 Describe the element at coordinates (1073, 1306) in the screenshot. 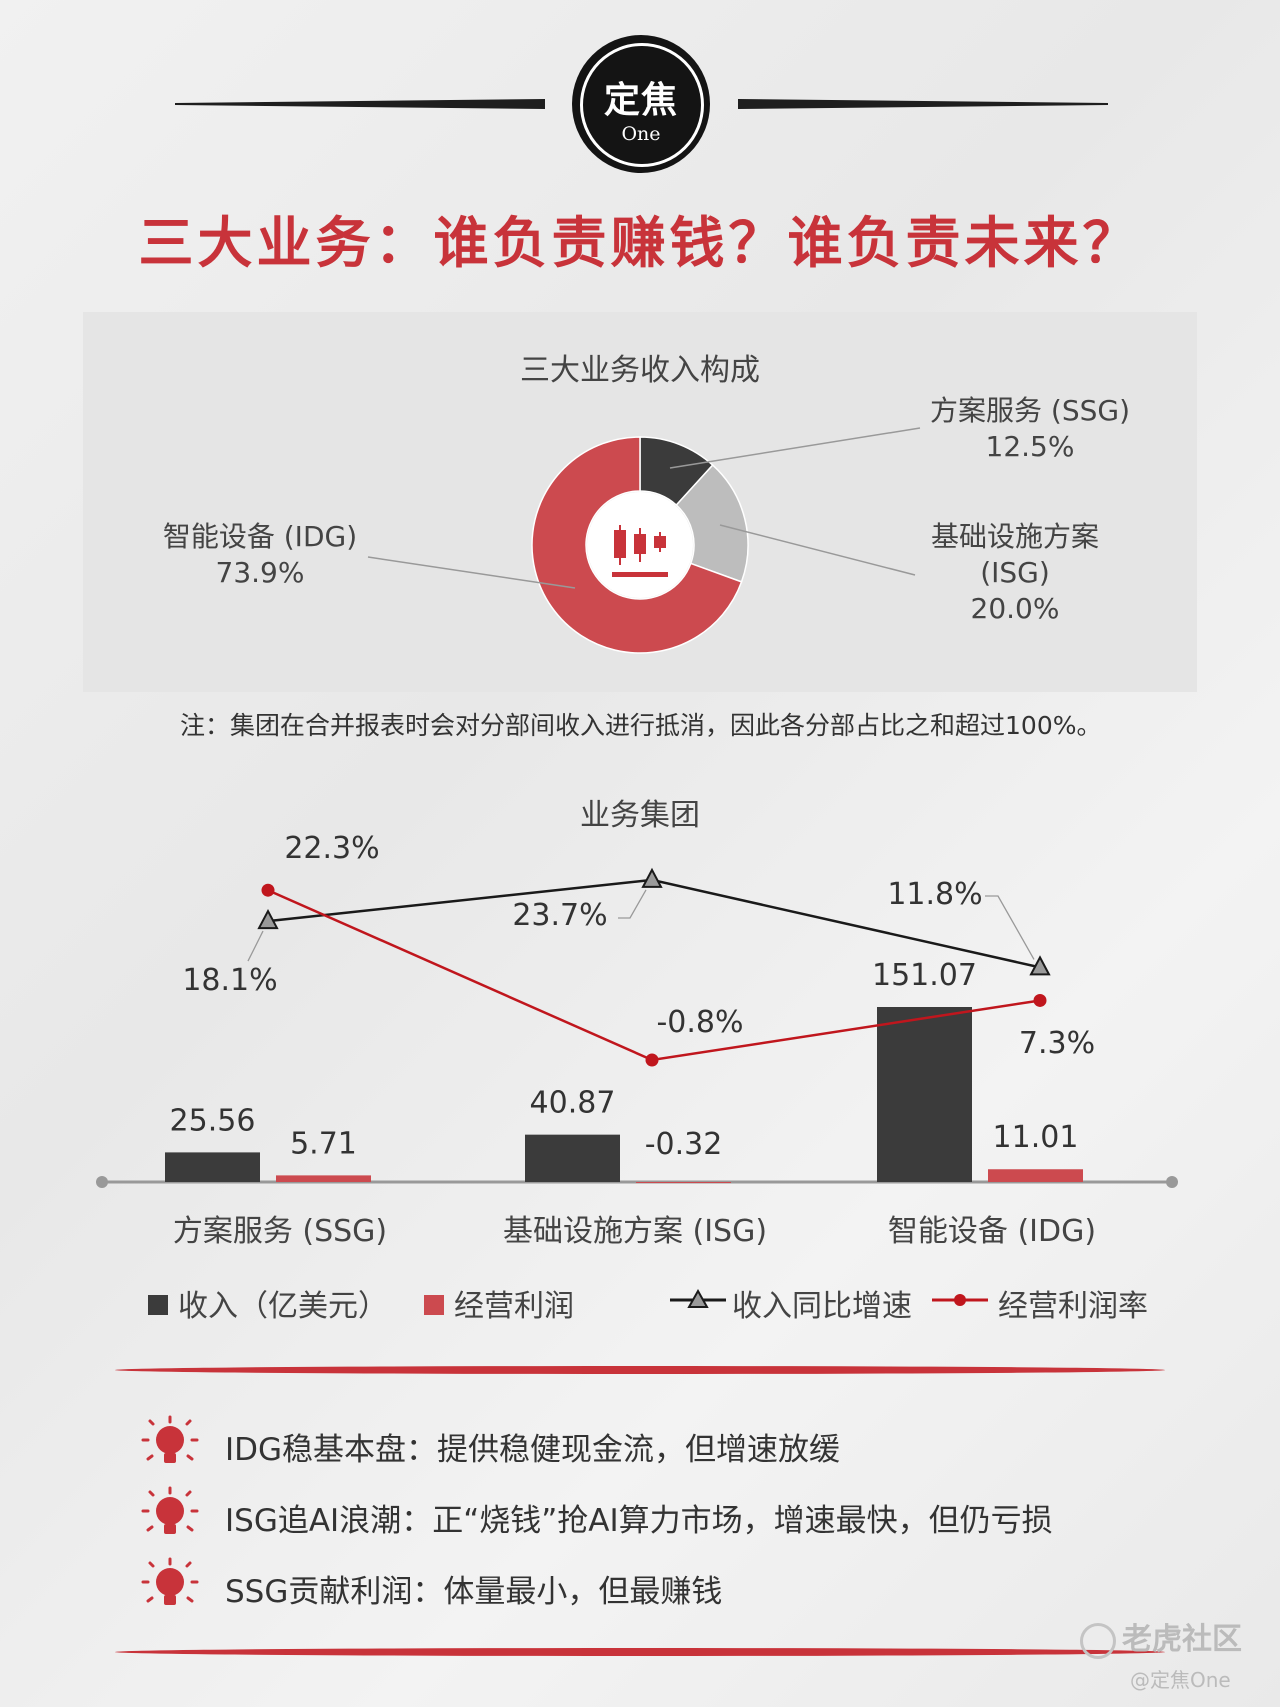

I see `legend-label-margin: 经营利润率` at that location.